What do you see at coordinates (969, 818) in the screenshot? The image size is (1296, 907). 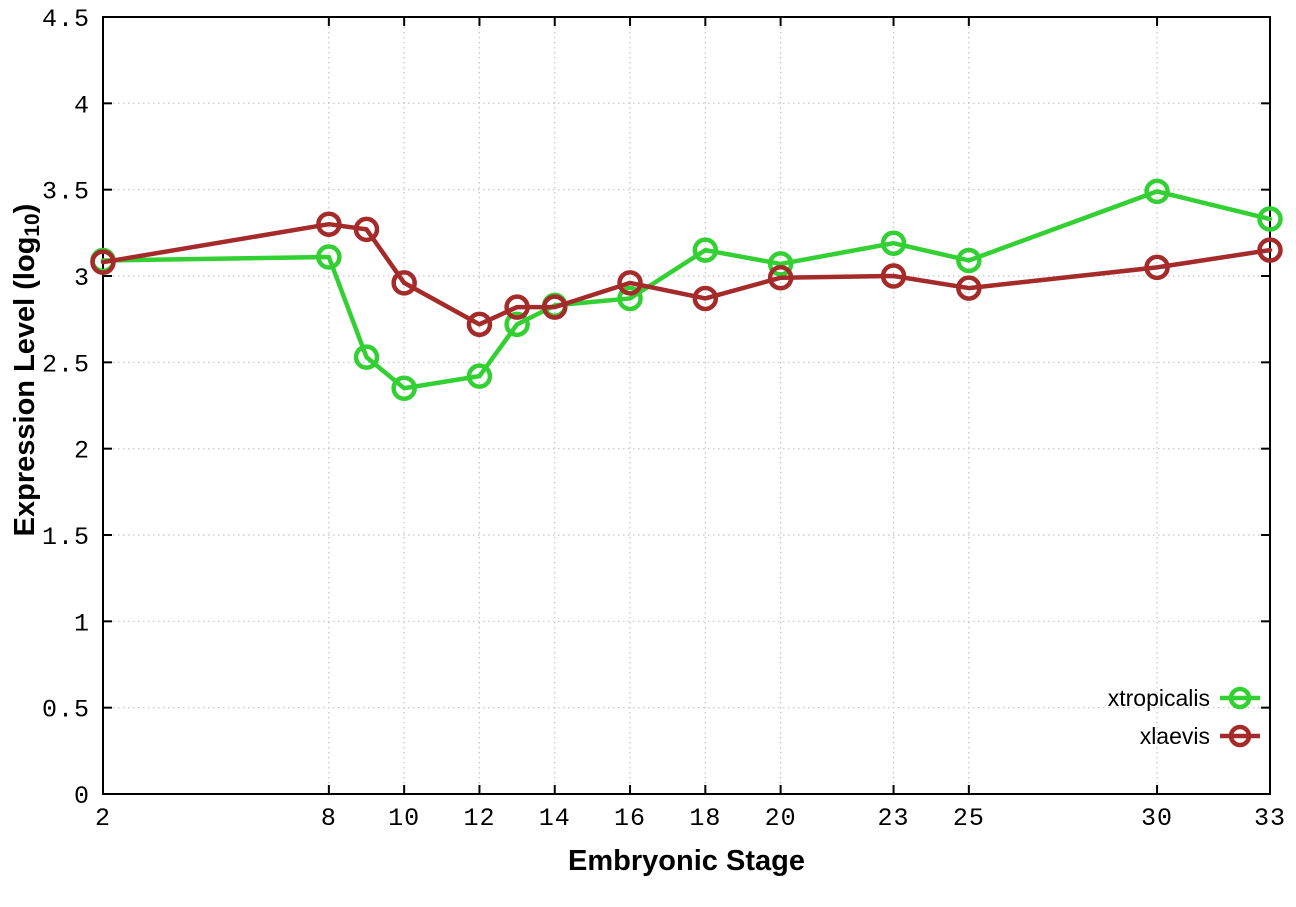 I see `x-tick-label: 25` at bounding box center [969, 818].